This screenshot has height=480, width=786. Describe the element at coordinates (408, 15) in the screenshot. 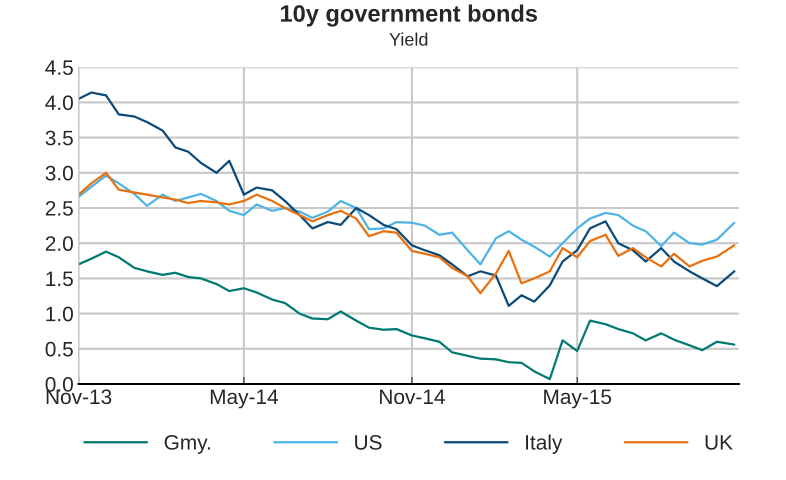

I see `chart-title: 10y government bonds` at that location.